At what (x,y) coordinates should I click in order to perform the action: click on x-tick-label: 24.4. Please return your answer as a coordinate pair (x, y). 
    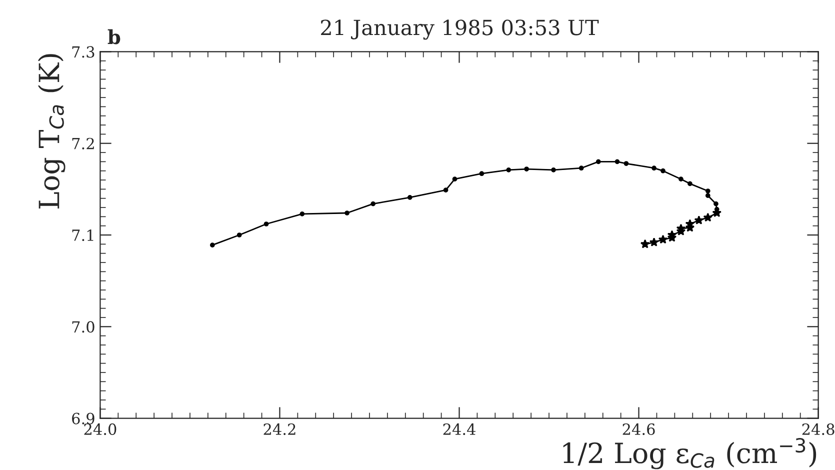
    Looking at the image, I should click on (459, 429).